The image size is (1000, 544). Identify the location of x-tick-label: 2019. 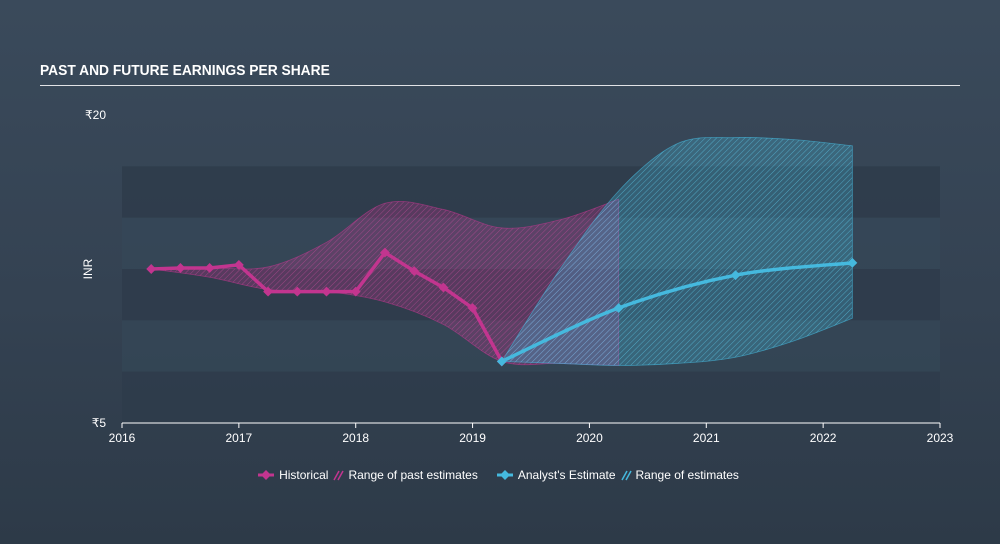
(472, 438).